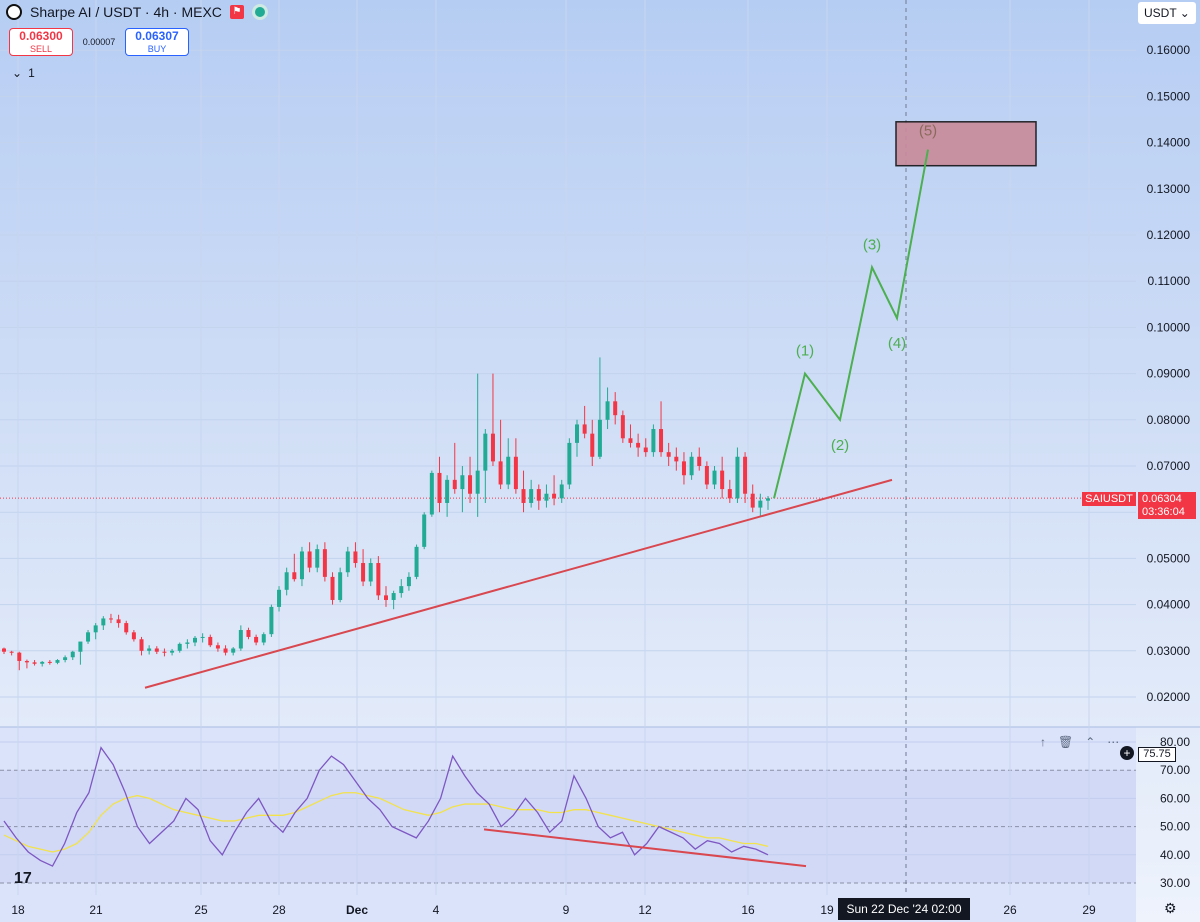  I want to click on price-tick-label: 0.12000, so click(1169, 235).